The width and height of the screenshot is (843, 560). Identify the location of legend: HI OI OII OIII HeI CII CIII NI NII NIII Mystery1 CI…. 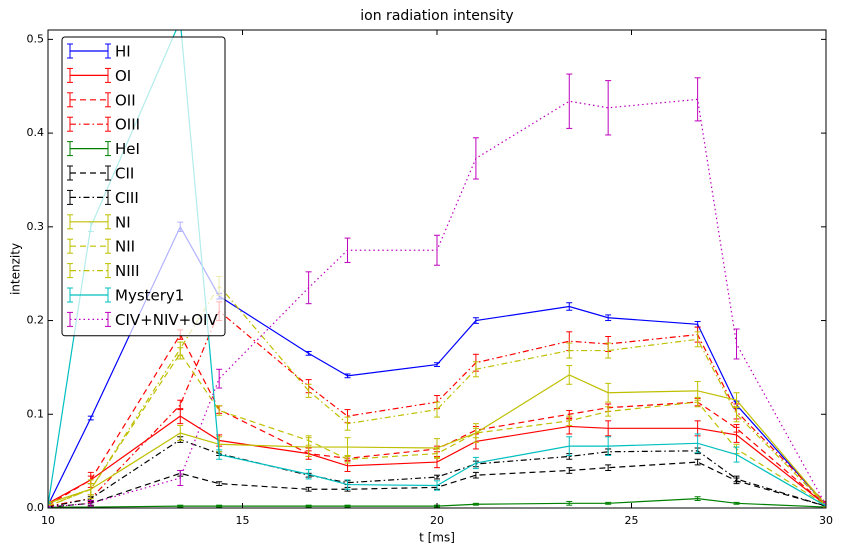
(143, 186).